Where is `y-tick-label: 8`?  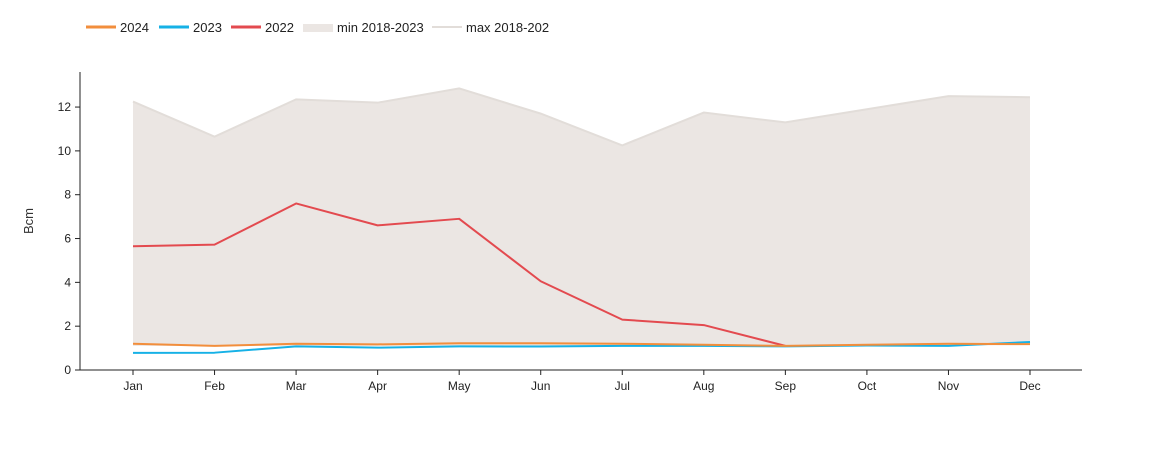 y-tick-label: 8 is located at coordinates (67, 195).